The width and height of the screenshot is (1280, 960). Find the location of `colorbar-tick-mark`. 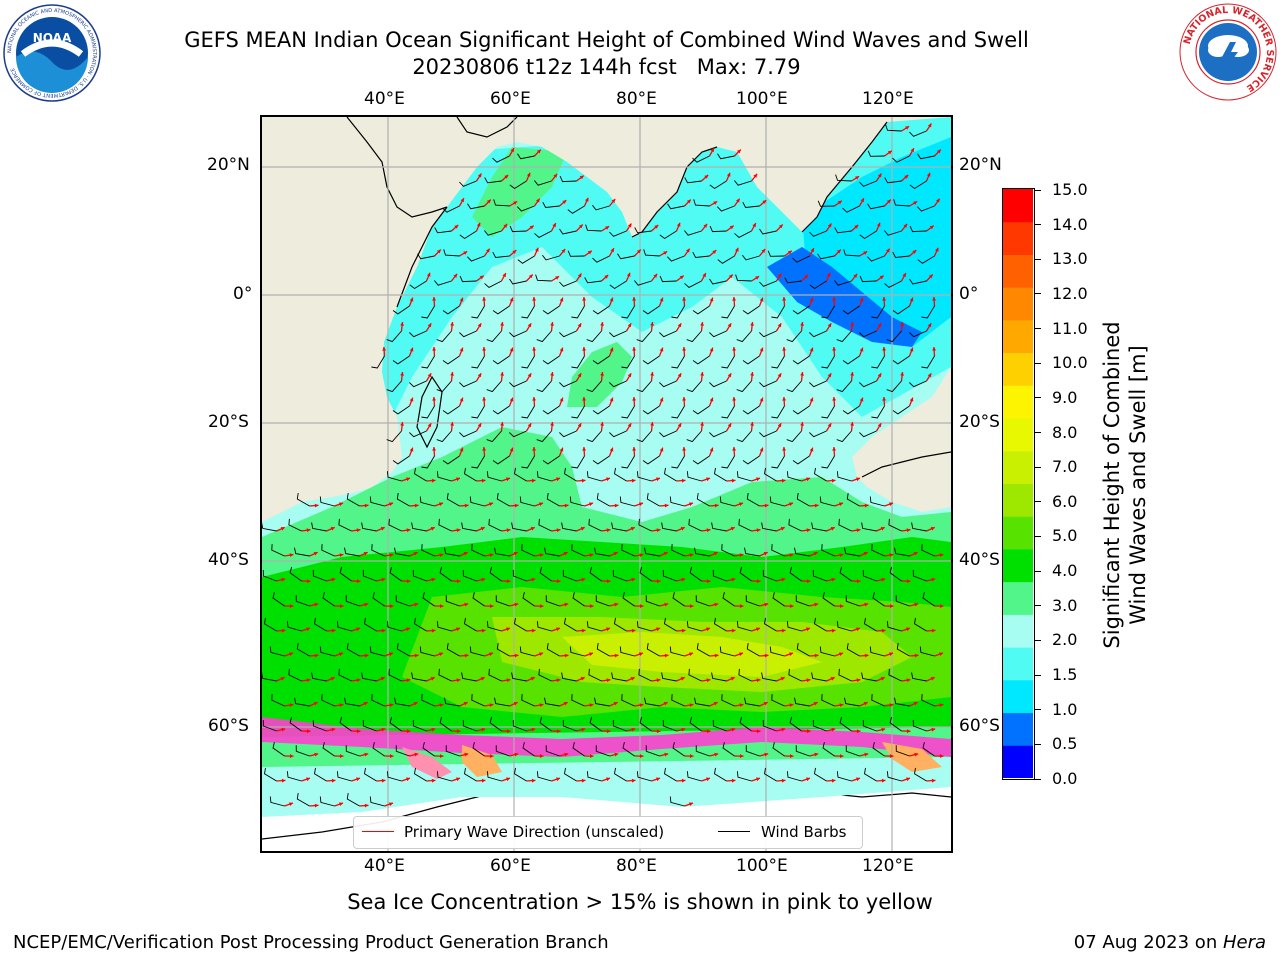

colorbar-tick-mark is located at coordinates (1038, 744).